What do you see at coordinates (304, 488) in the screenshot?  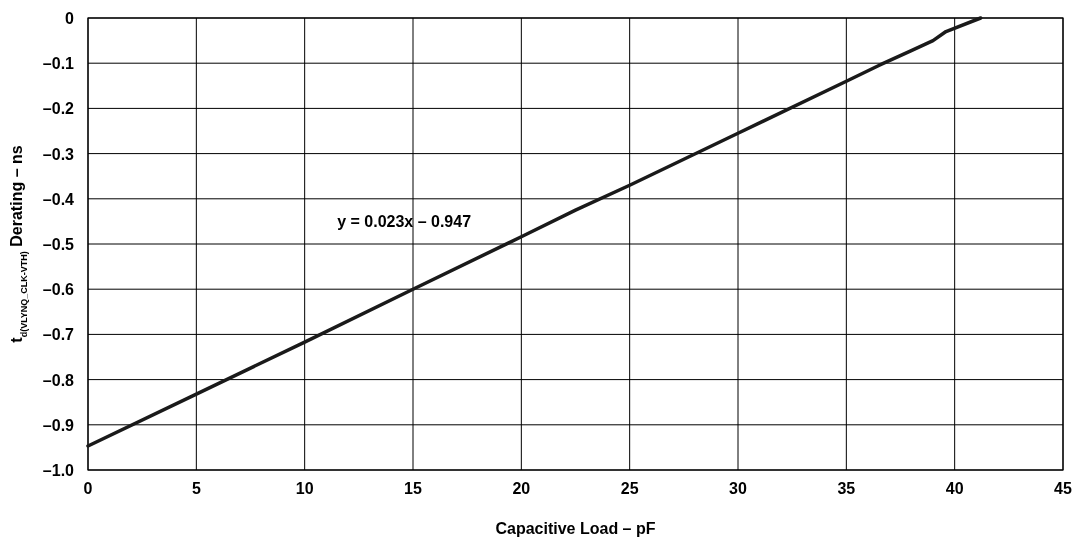 I see `x-tick-label: 10` at bounding box center [304, 488].